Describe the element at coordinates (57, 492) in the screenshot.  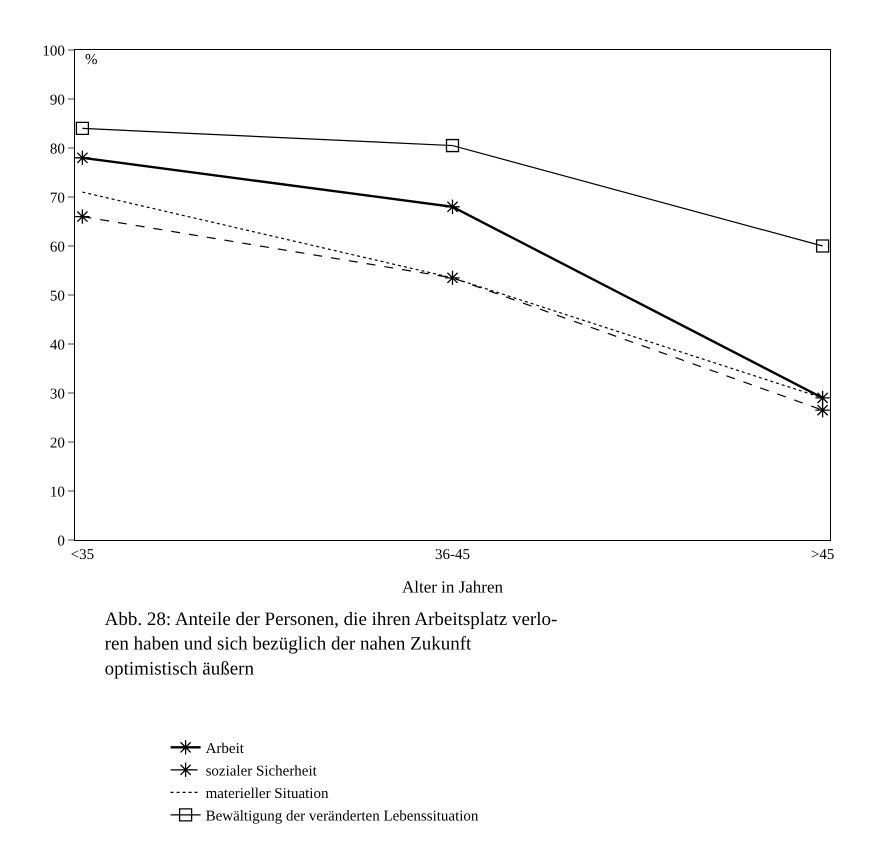
I see `y-tick-label: 10` at that location.